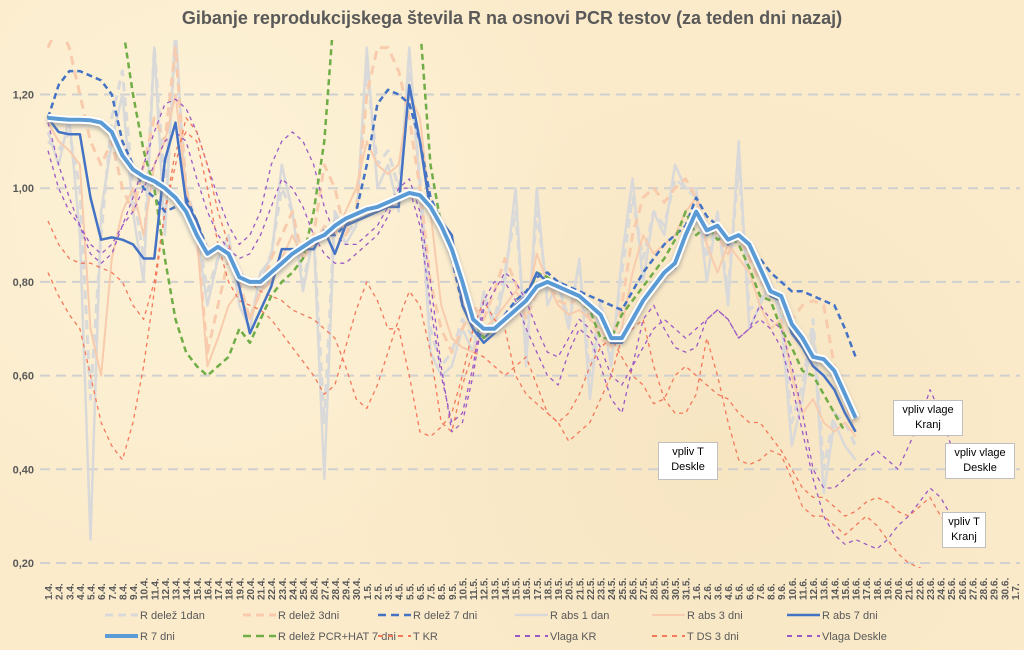 The height and width of the screenshot is (650, 1024). What do you see at coordinates (846, 589) in the screenshot?
I see `x-tick-label: 15.6.` at bounding box center [846, 589].